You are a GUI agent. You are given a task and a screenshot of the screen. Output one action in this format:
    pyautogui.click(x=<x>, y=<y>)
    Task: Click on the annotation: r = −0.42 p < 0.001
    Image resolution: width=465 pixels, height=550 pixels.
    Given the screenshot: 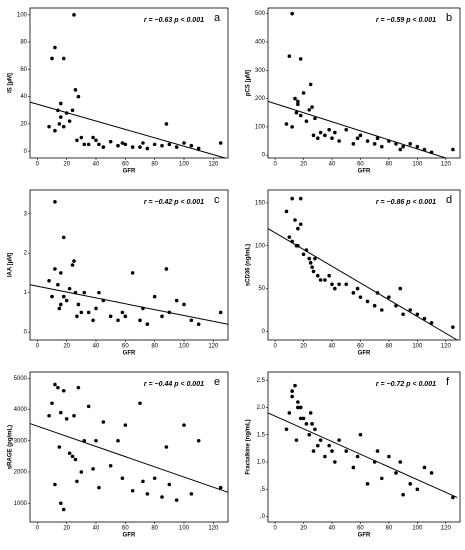 What is the action you would take?
    pyautogui.click(x=174, y=202)
    